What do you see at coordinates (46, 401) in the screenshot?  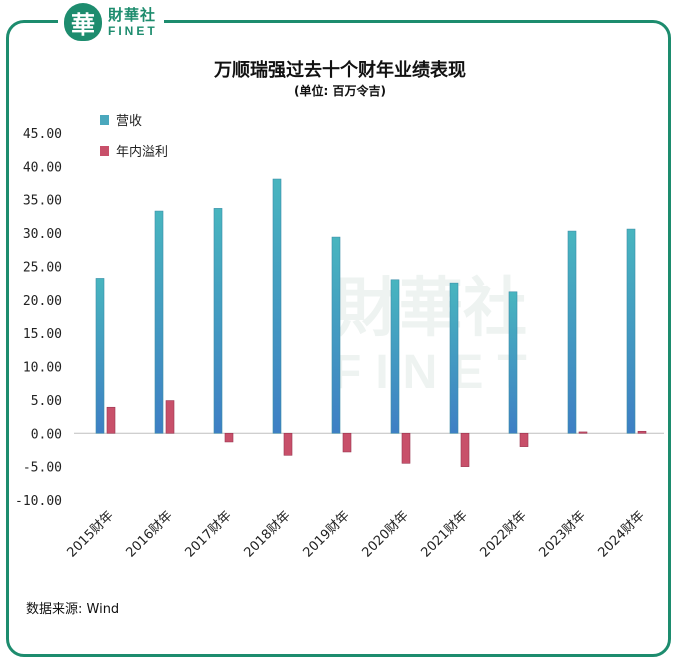 I see `y-tick-label: 5.00` at bounding box center [46, 401].